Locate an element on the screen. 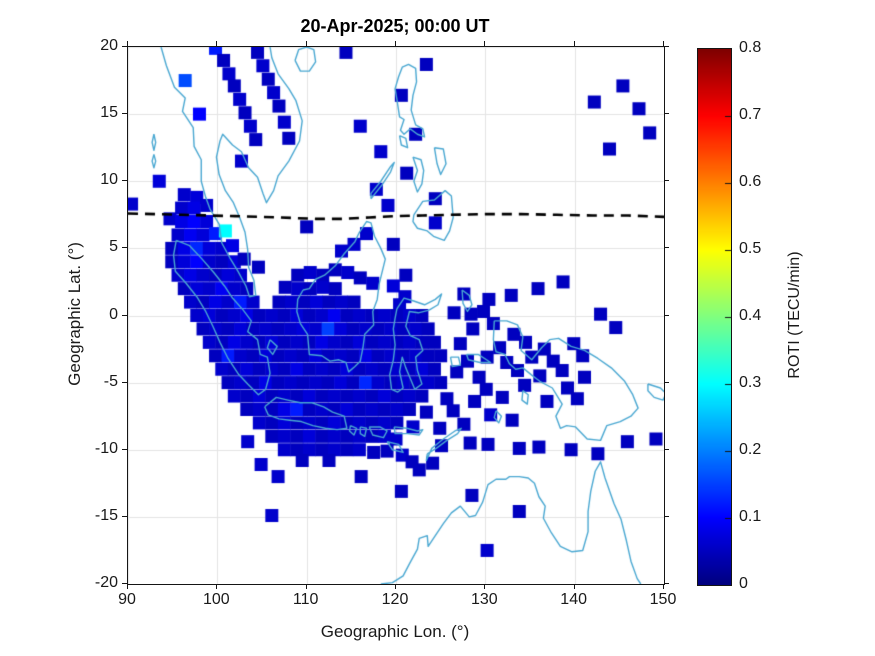 Image resolution: width=875 pixels, height=656 pixels. x-axis-label: Geographic Lon. (°) is located at coordinates (395, 631).